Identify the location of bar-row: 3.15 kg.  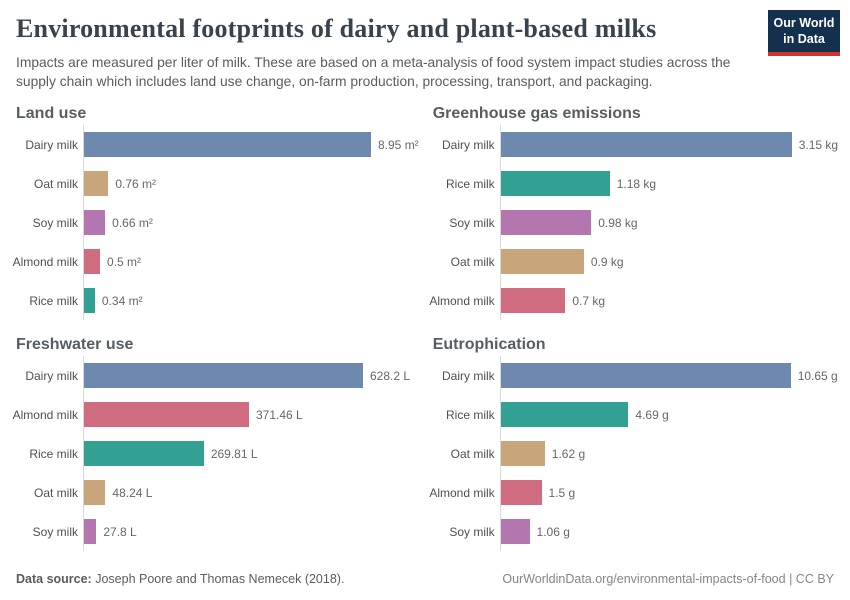
(669, 145).